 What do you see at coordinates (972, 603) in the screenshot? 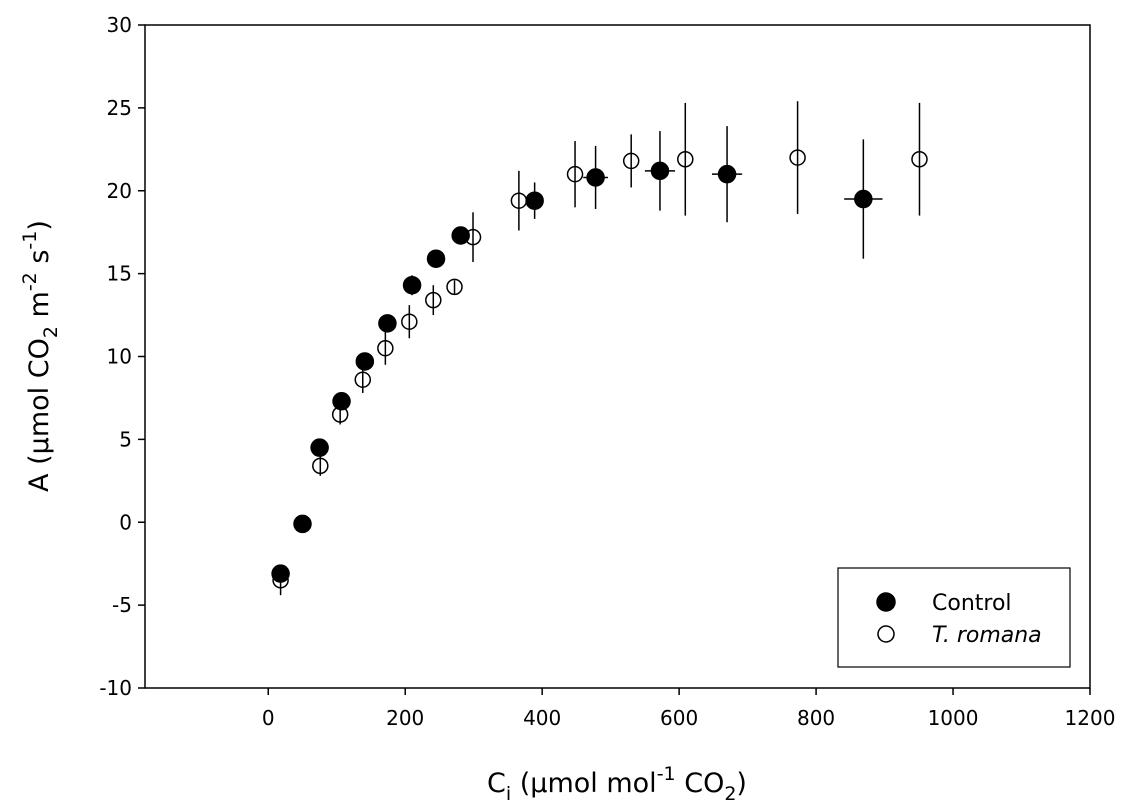
I see `legend-label-control: Control` at bounding box center [972, 603].